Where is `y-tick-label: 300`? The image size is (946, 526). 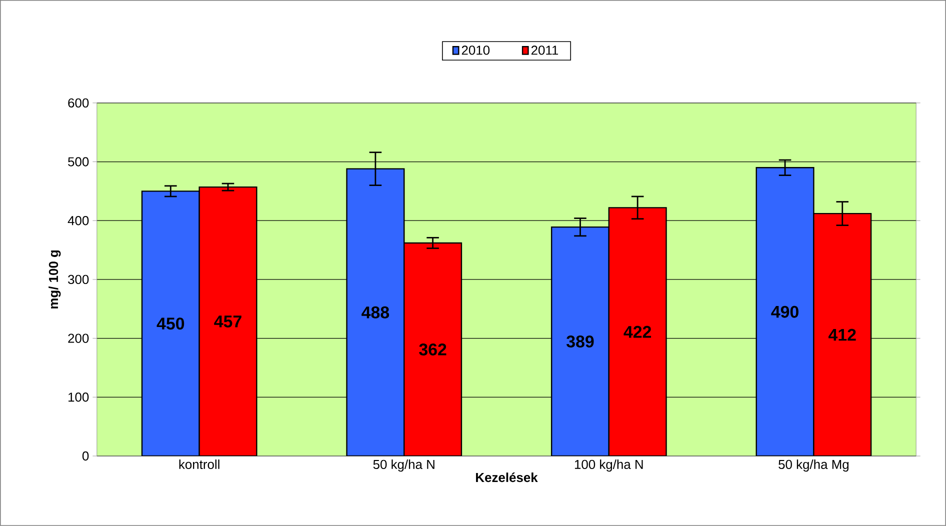
y-tick-label: 300 is located at coordinates (78, 279).